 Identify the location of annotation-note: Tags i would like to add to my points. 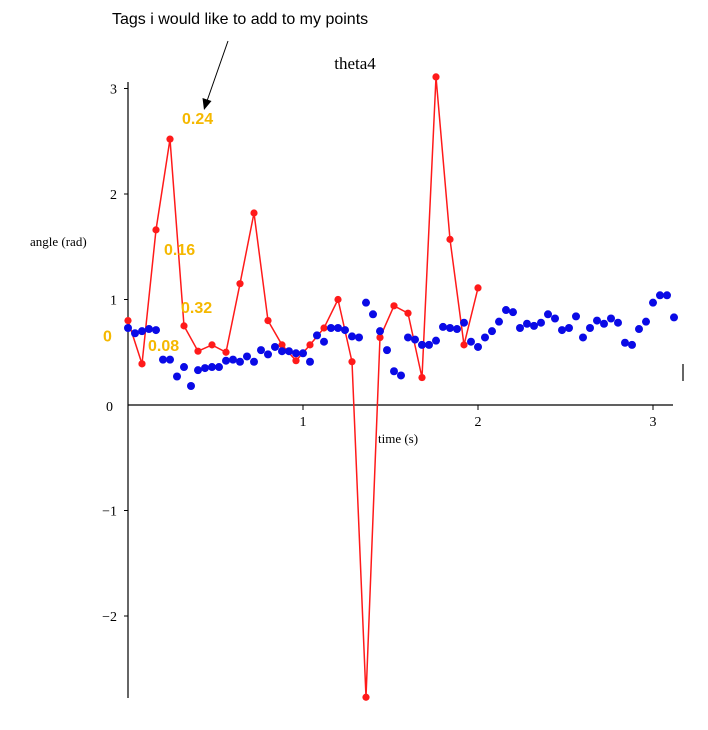
(240, 19).